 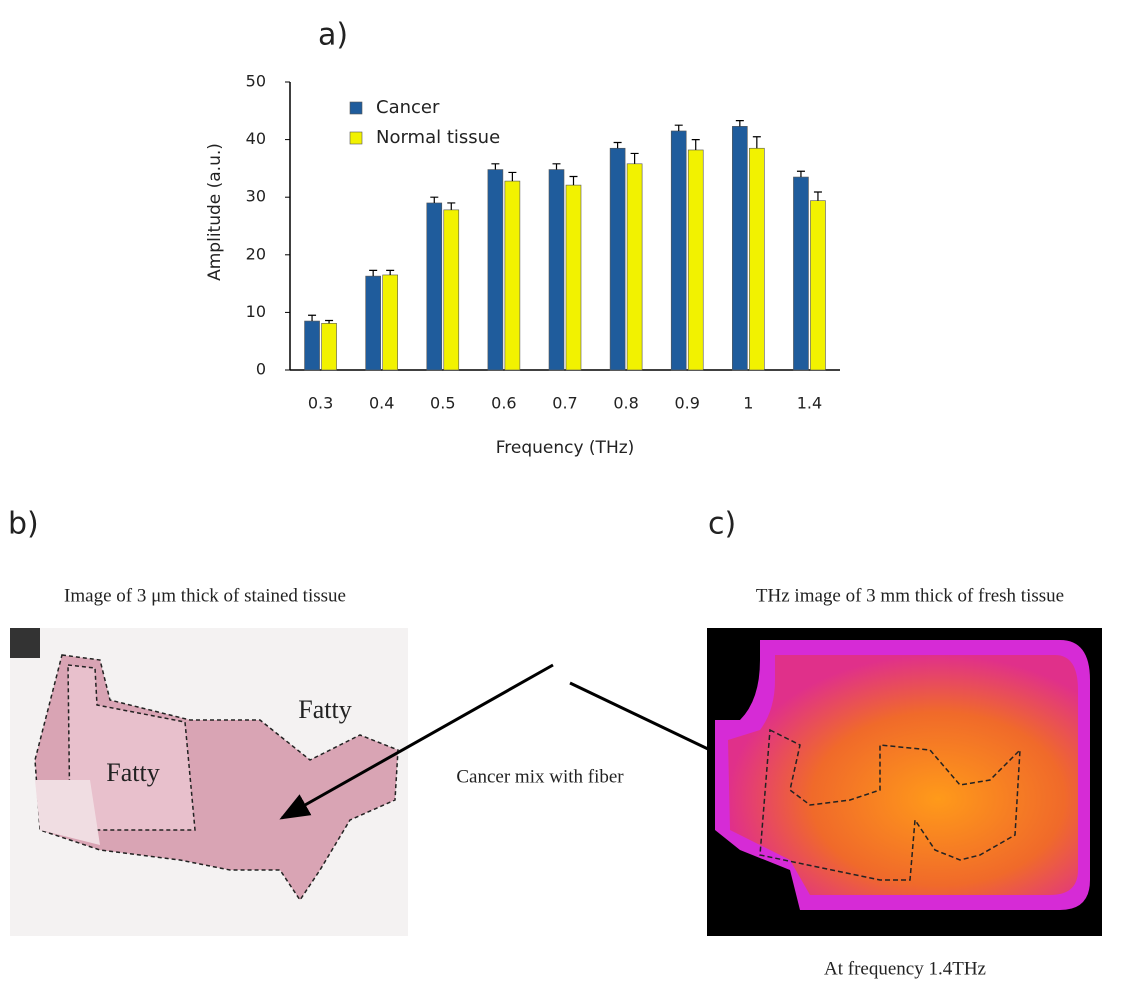 I want to click on x-tick-label: 0.7, so click(x=564, y=403).